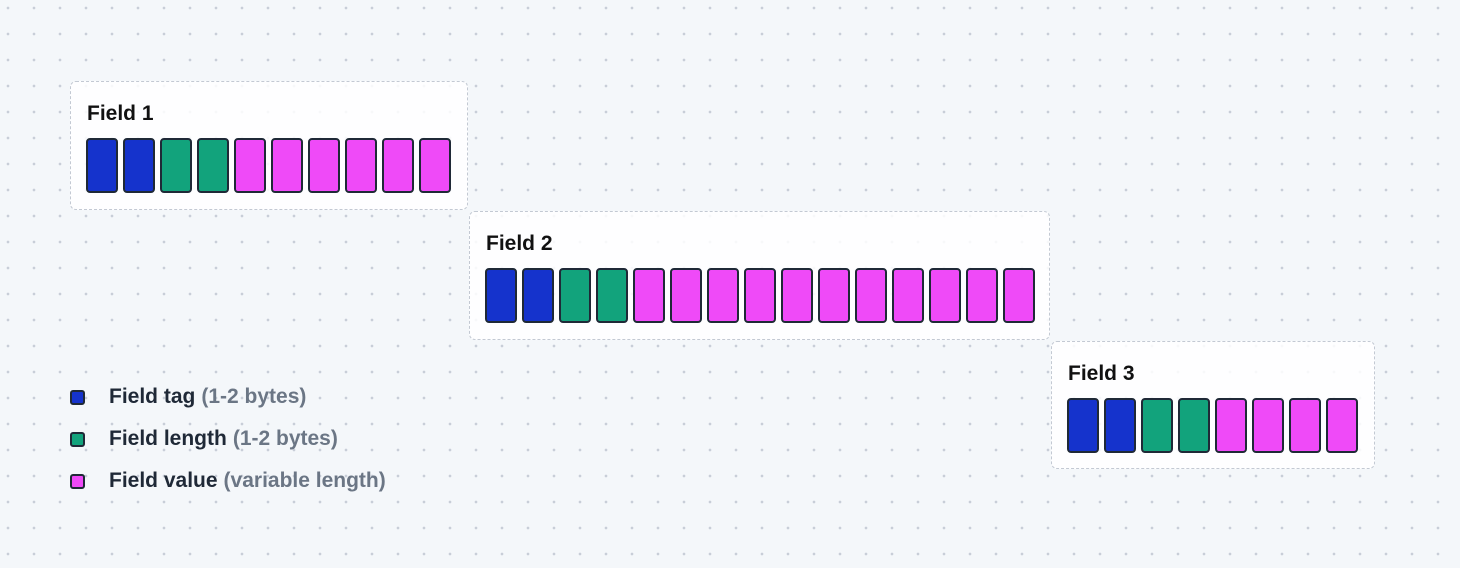  I want to click on legend-label: Field length, so click(168, 438).